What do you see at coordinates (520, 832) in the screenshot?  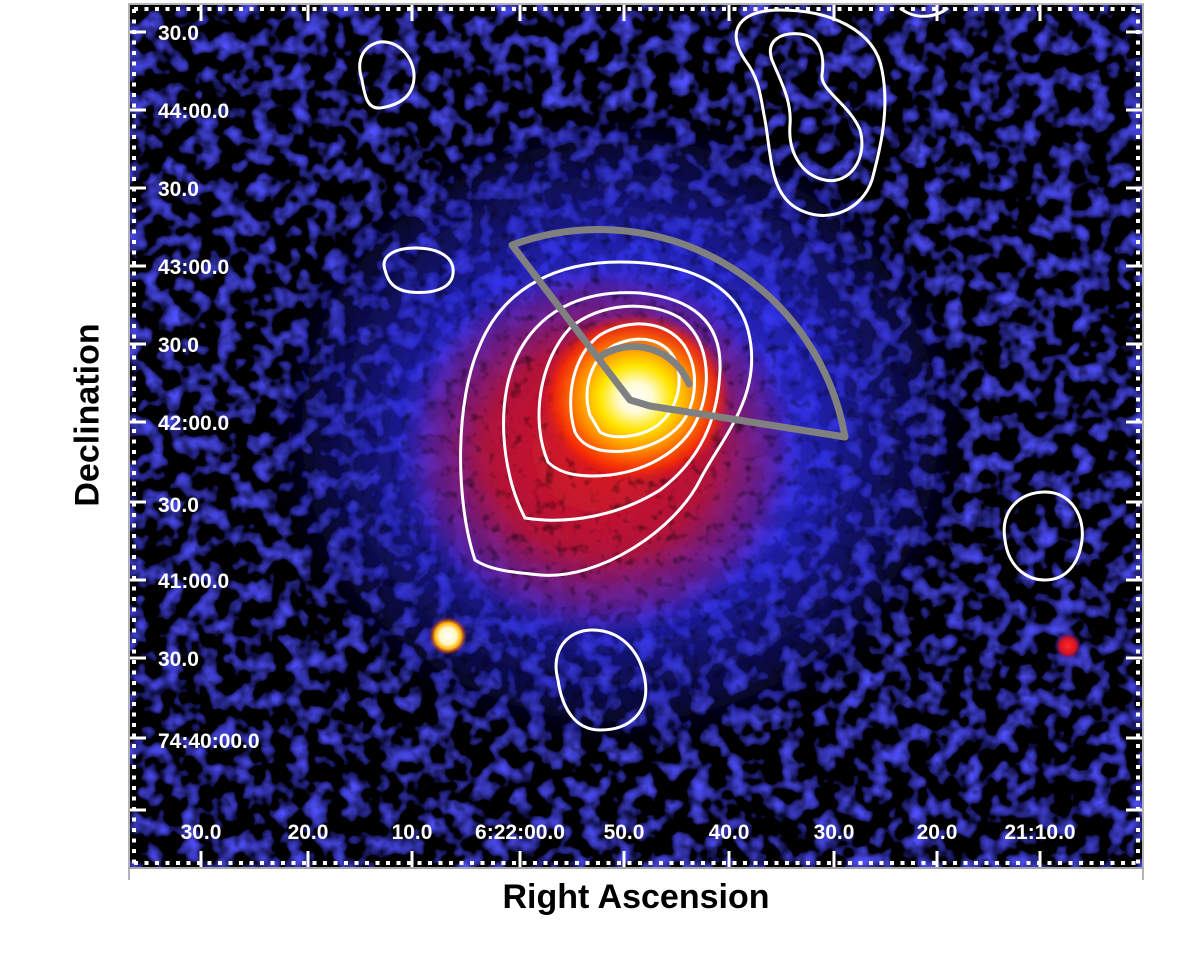 I see `x-tick-label: 6:22:00.0` at bounding box center [520, 832].